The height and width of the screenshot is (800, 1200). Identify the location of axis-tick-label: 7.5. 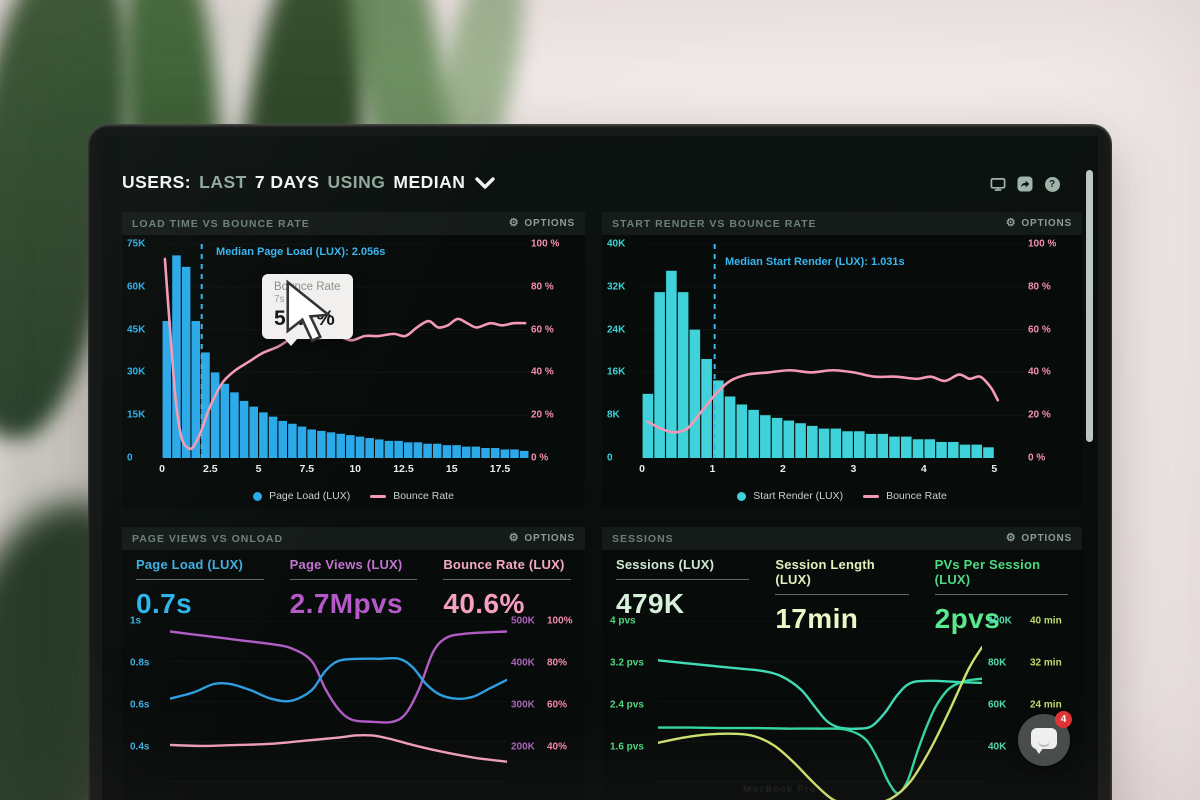
(307, 469).